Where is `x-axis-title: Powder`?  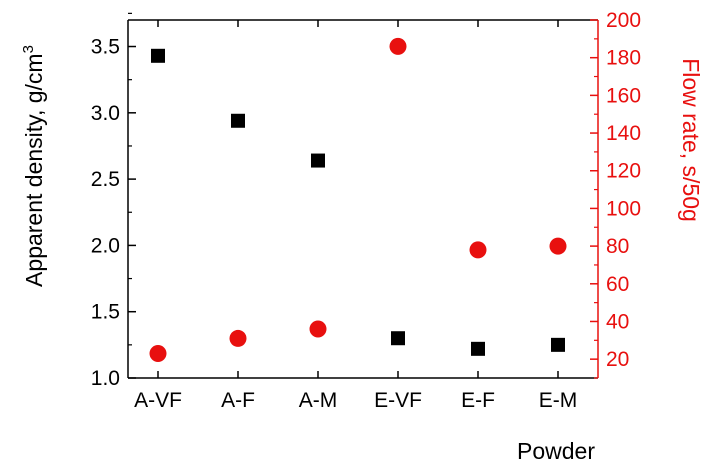
x-axis-title: Powder is located at coordinates (556, 451).